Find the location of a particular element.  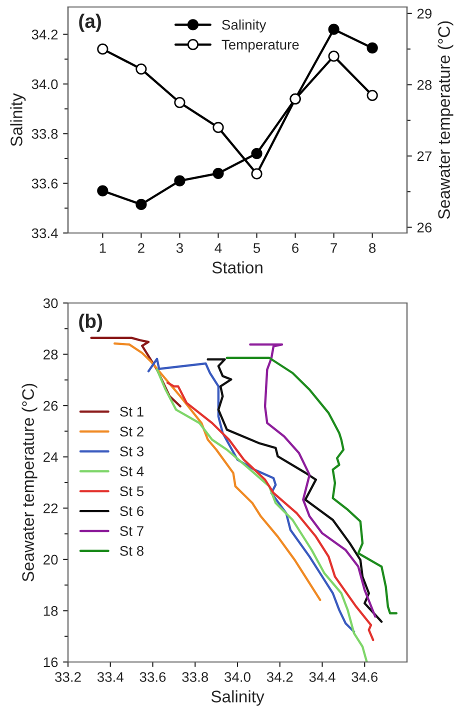

annotation: (b) is located at coordinates (90, 323).